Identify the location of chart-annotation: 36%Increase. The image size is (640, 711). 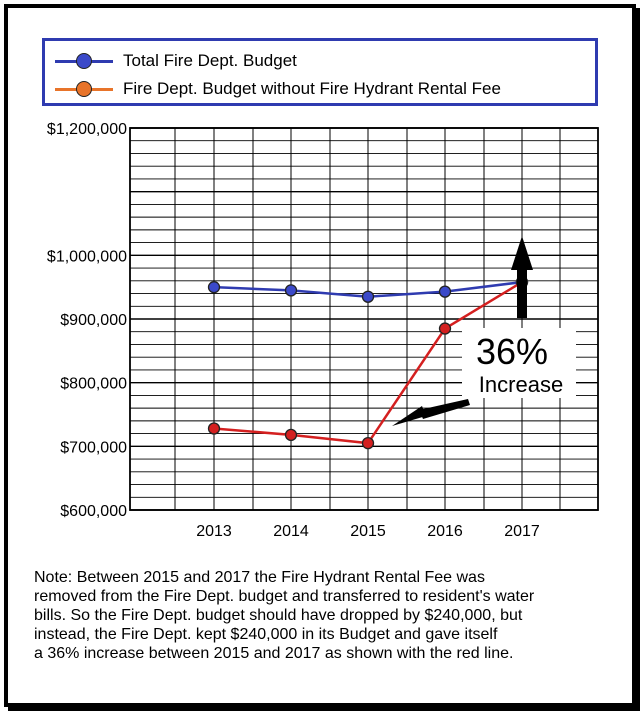
(484, 331).